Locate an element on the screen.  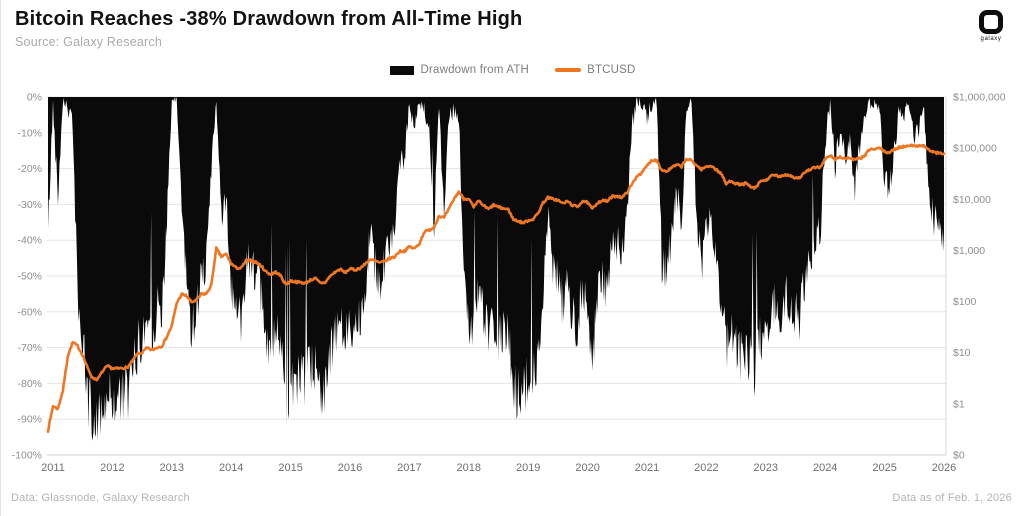
x-axis-year-label: 2026 is located at coordinates (944, 468).